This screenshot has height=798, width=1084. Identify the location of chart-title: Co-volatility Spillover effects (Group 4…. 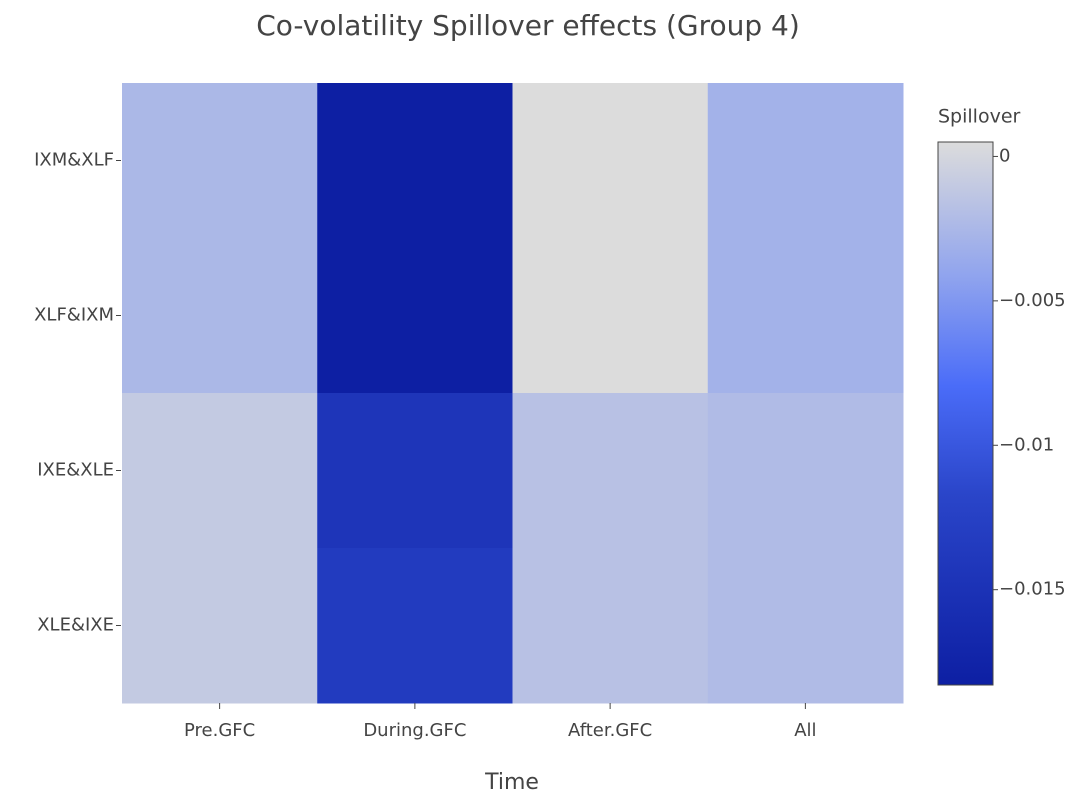
(528, 25).